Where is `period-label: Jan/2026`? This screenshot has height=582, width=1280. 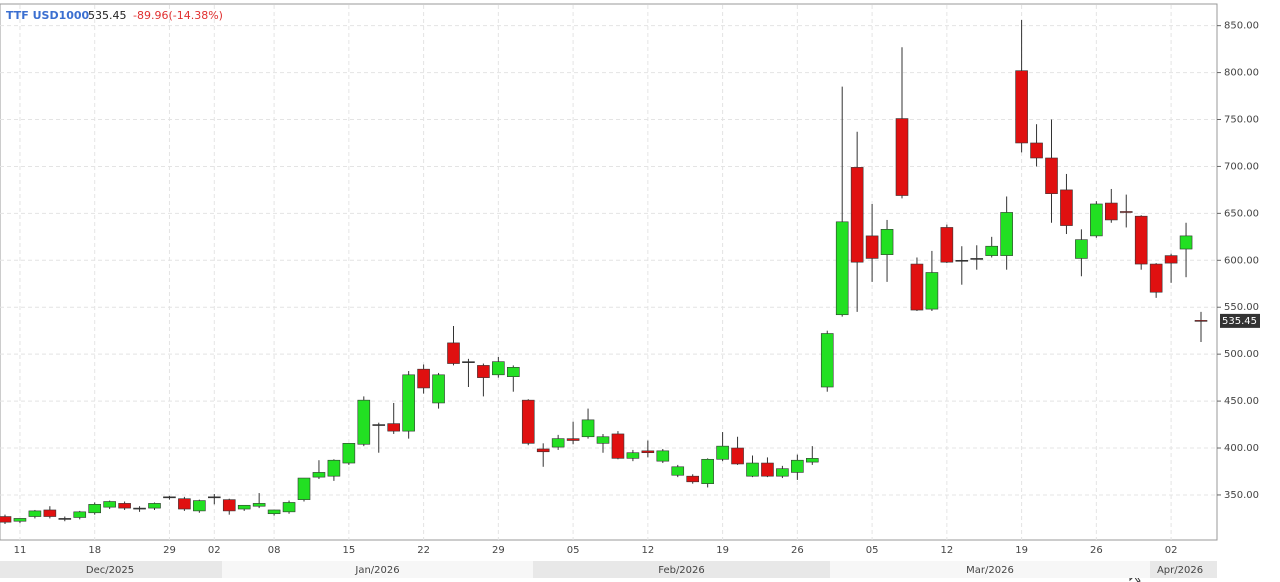
period-label: Jan/2026 is located at coordinates (376, 570).